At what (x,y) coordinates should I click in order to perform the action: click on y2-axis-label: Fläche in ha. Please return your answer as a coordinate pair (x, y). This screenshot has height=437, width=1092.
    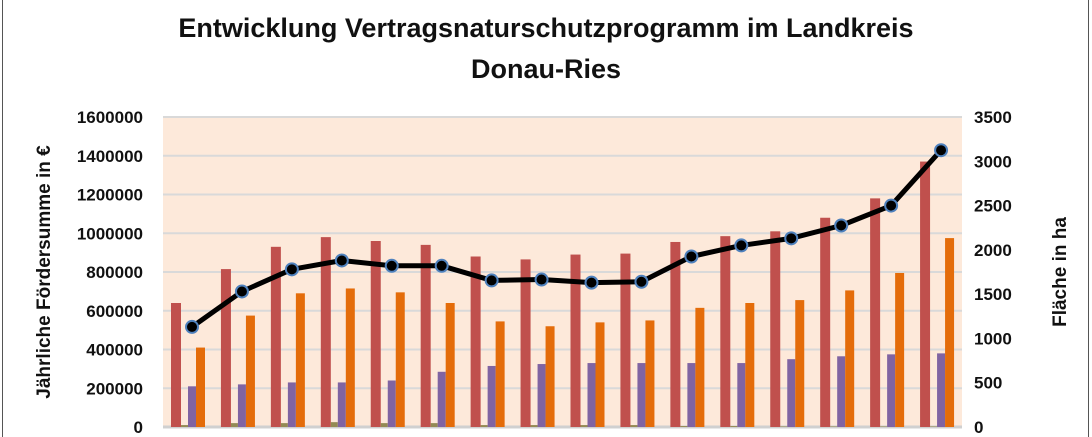
    Looking at the image, I should click on (1060, 272).